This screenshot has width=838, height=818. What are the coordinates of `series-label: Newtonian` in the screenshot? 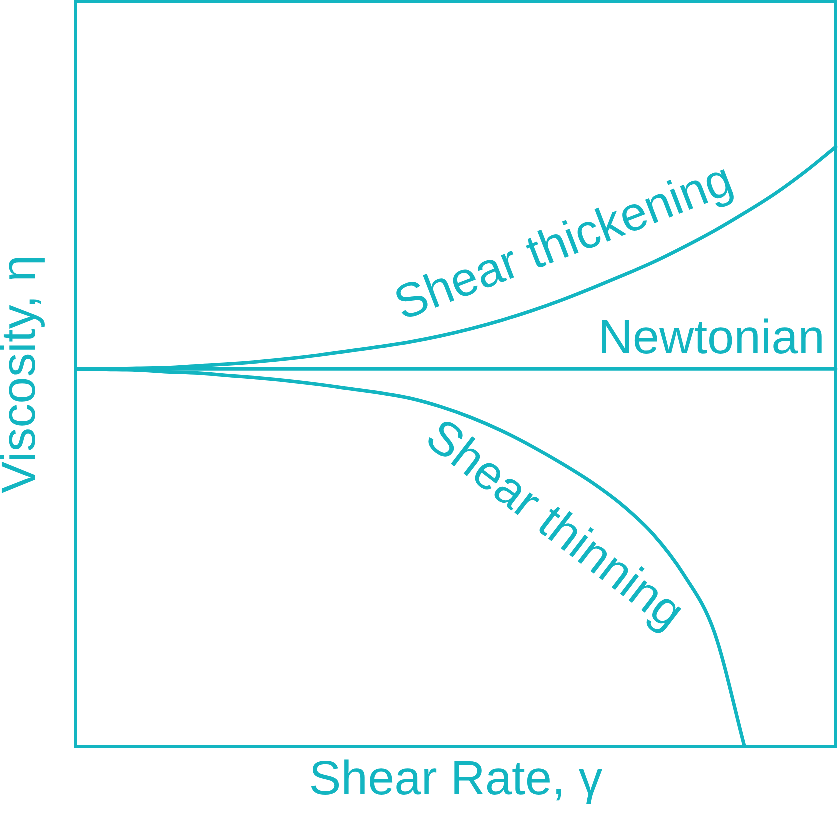 It's located at (711, 337).